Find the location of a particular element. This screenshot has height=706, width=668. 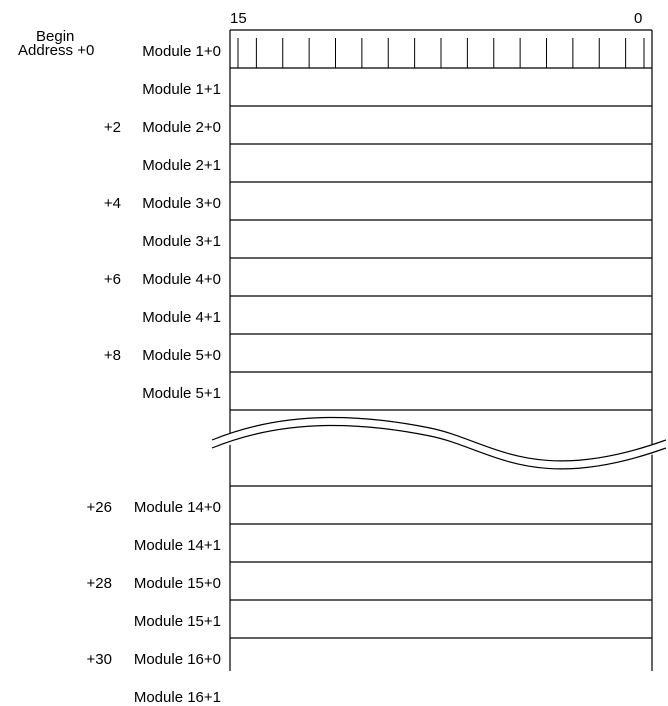

row-module-label: Module 16+1 is located at coordinates (177, 697).